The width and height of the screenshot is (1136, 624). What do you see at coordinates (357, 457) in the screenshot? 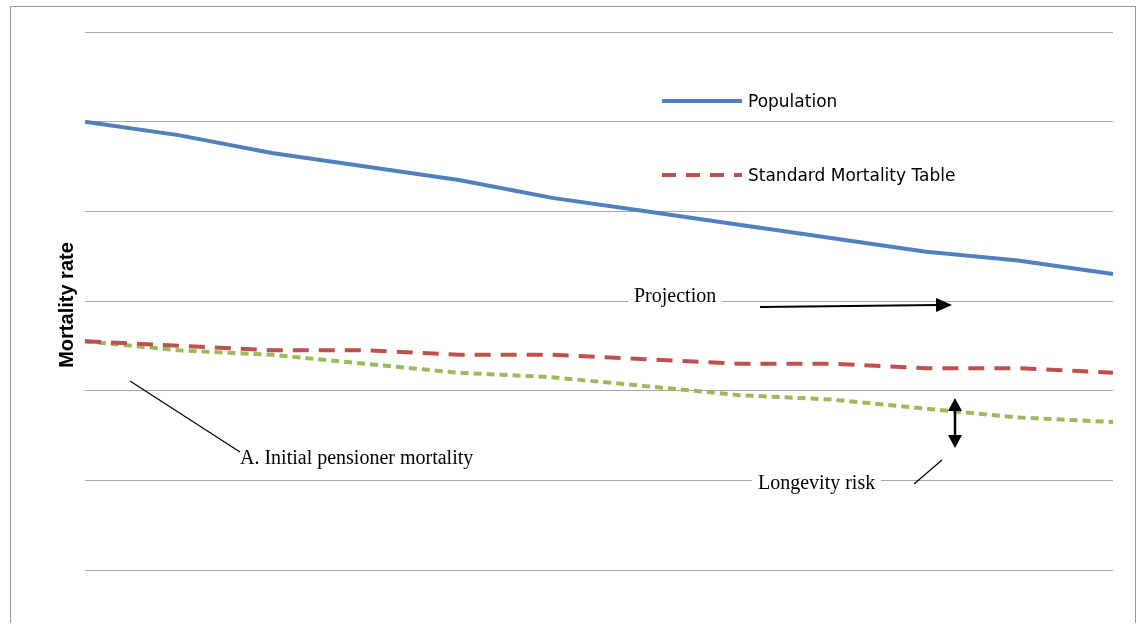
I see `annotation: A. Initial pensioner mortality` at bounding box center [357, 457].